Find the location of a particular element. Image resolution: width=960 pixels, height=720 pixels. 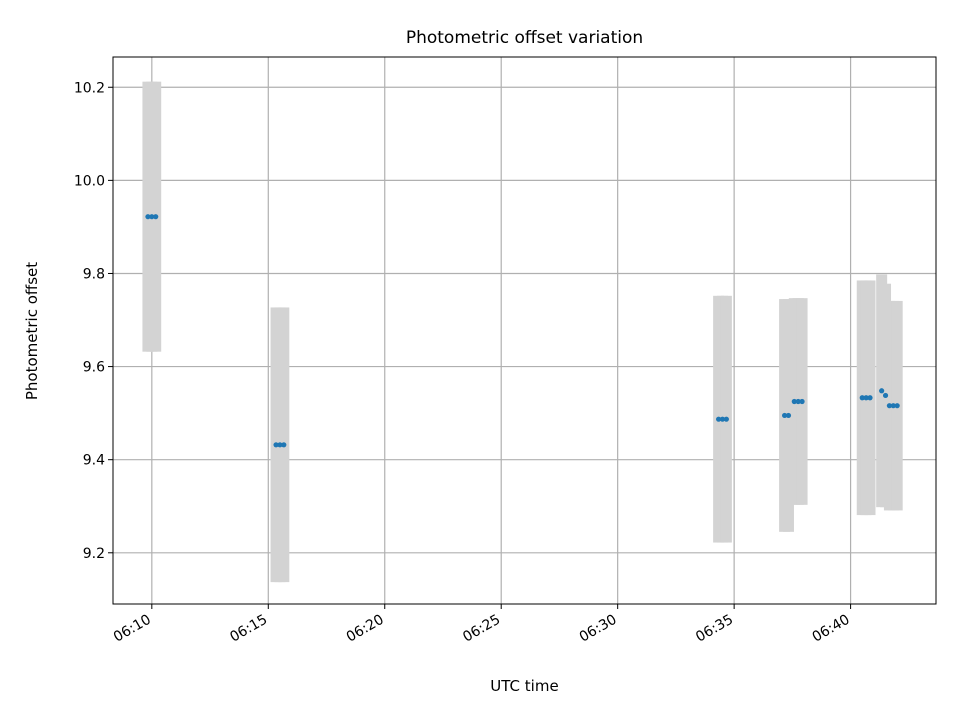

x-tick-label: 06:30 is located at coordinates (598, 629).